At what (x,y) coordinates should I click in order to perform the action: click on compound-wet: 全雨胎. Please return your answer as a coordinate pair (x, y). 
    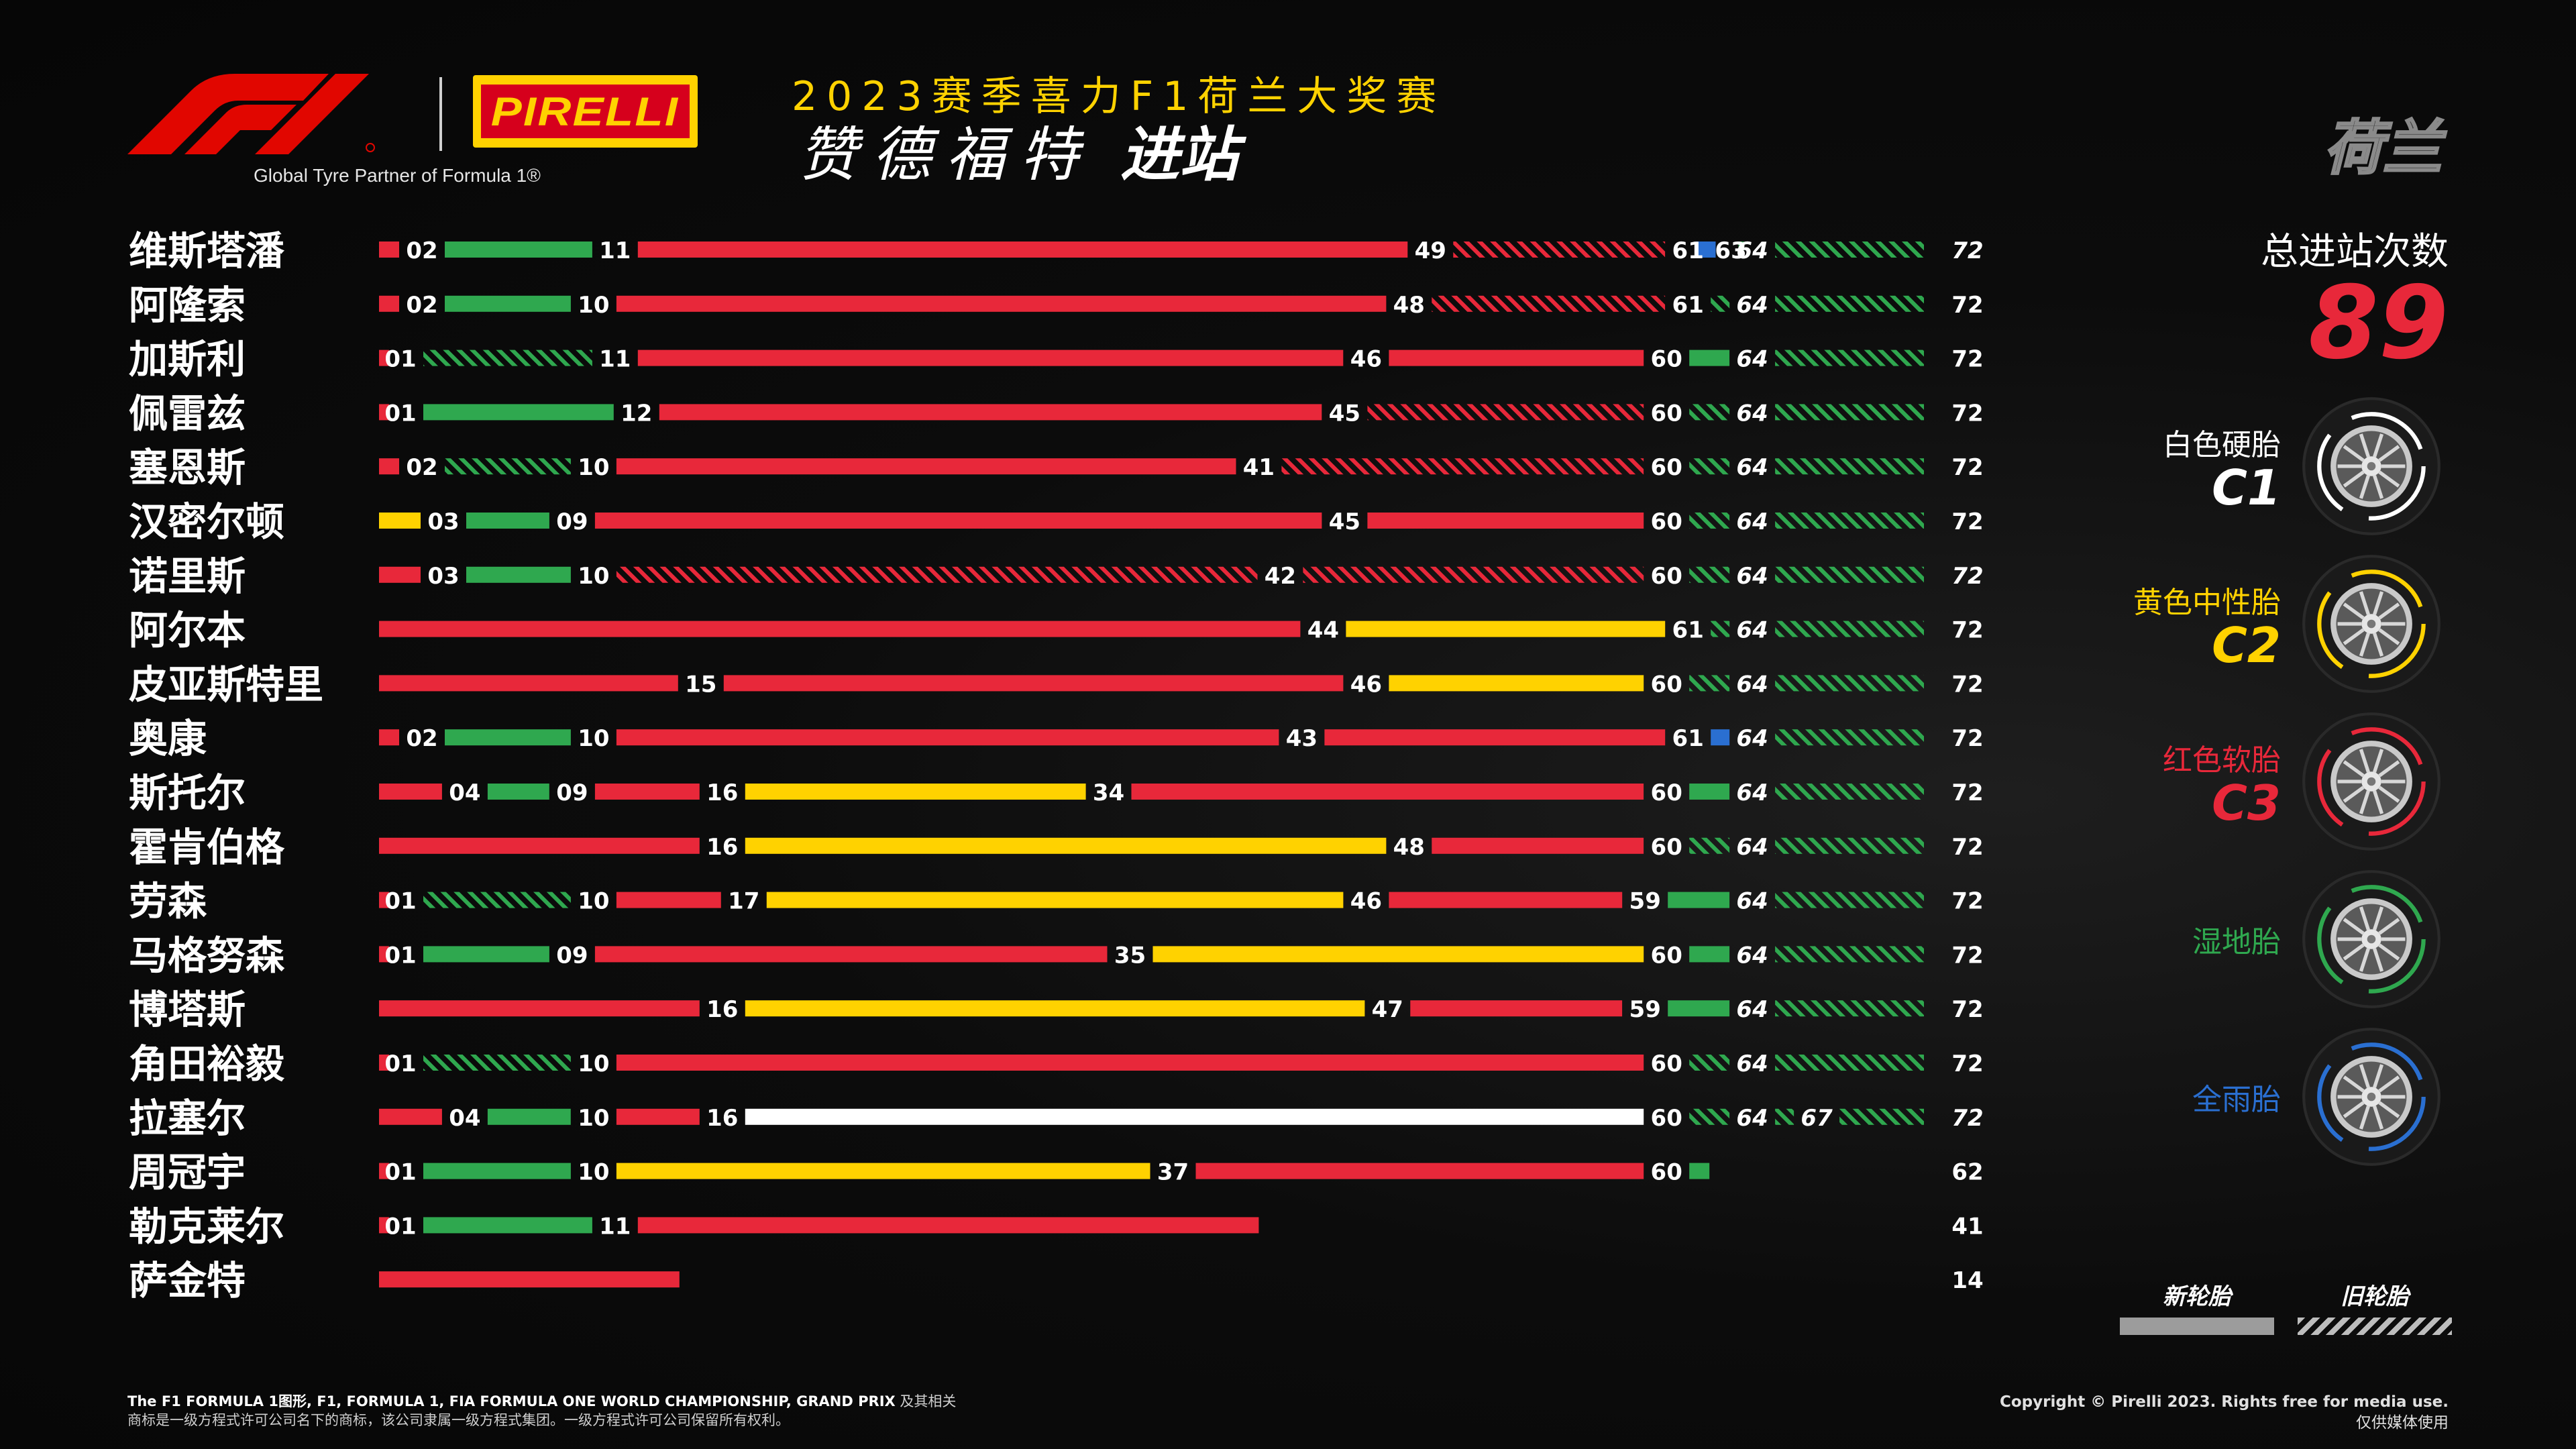
    Looking at the image, I should click on (2140, 1097).